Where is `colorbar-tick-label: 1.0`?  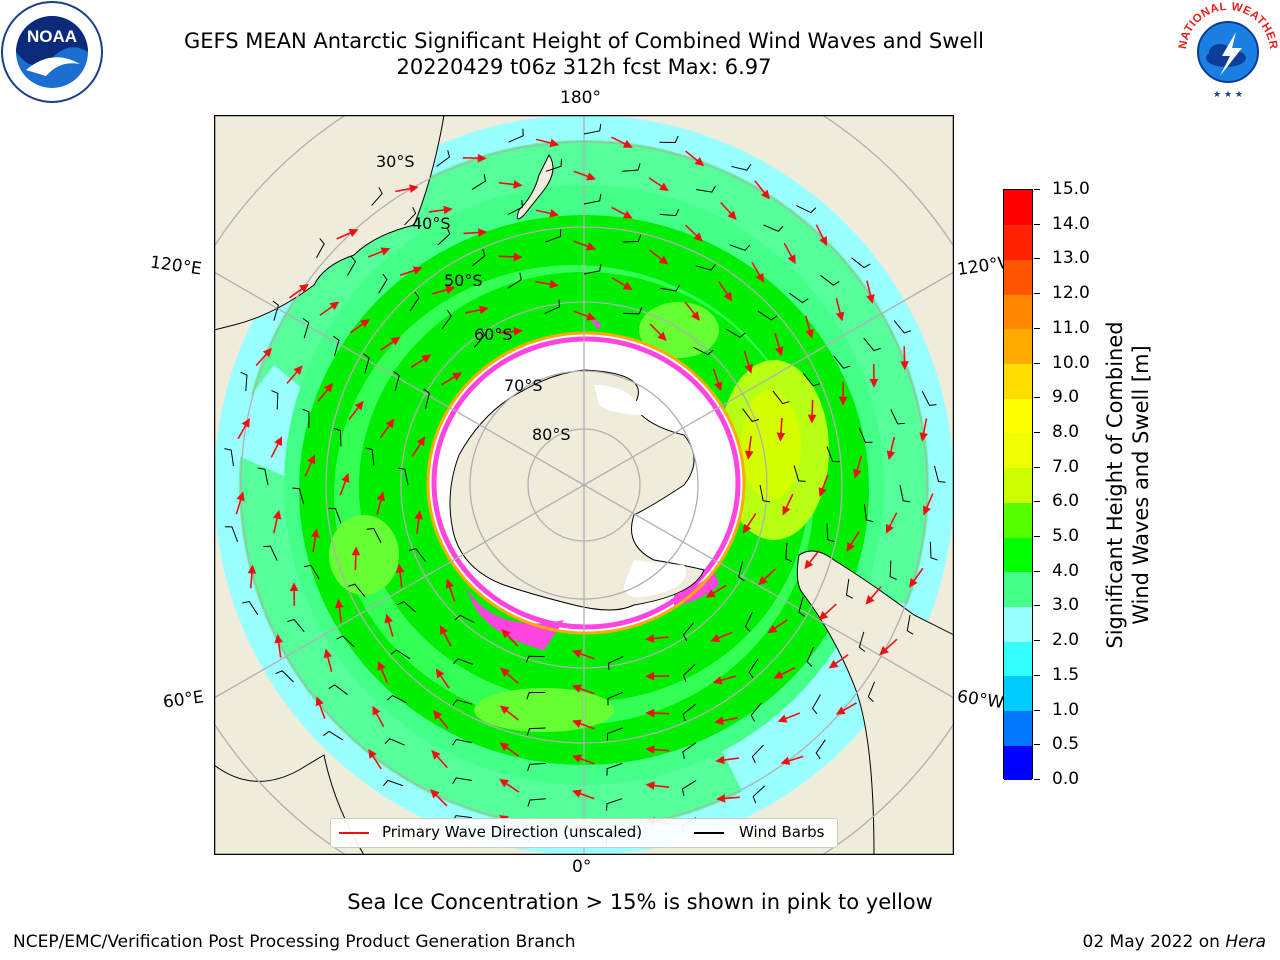
colorbar-tick-label: 1.0 is located at coordinates (1066, 709).